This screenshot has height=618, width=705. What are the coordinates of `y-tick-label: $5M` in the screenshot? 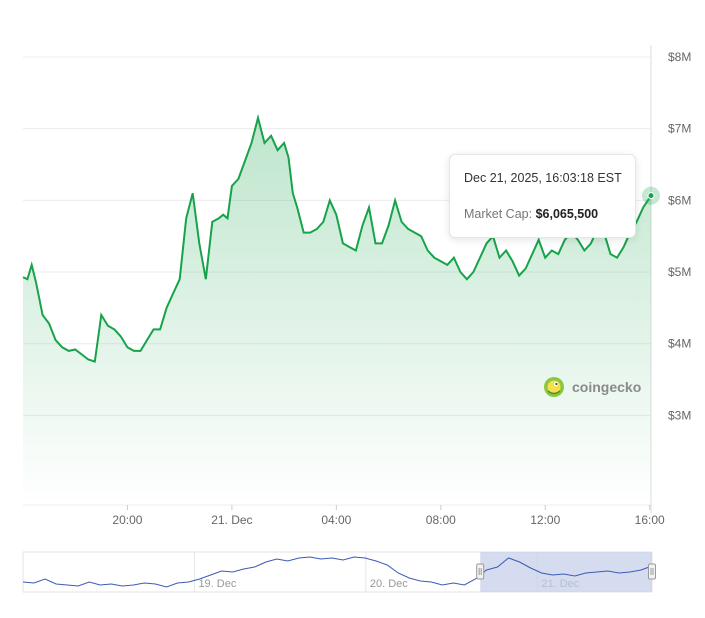 It's located at (679, 272).